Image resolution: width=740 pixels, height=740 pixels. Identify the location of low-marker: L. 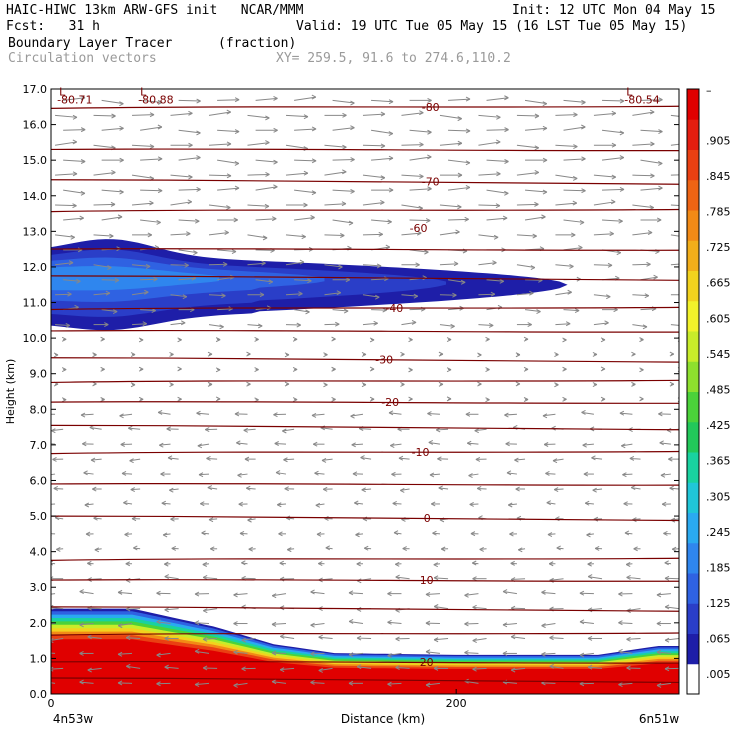
(629, 92).